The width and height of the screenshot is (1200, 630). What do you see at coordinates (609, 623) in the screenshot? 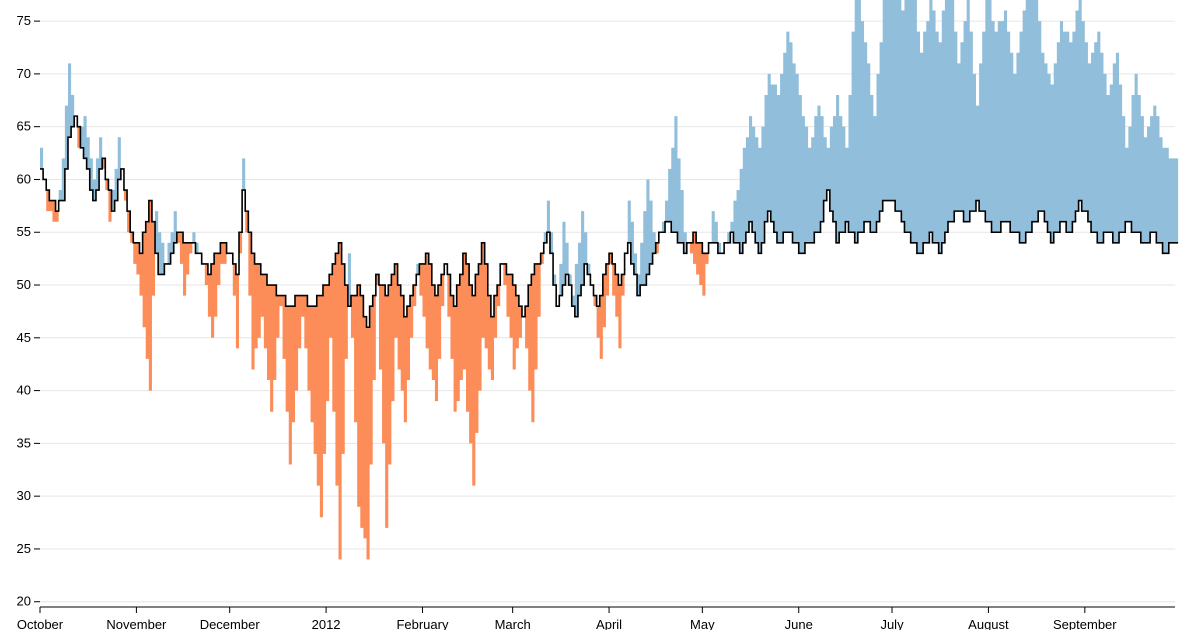
I see `x-tick-label: April` at bounding box center [609, 623].